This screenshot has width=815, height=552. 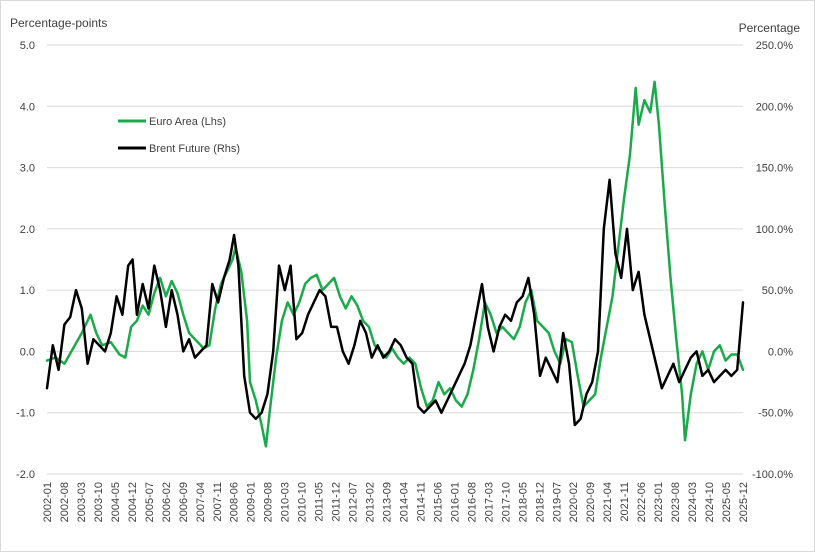 I want to click on left-axis-ticks: 5.0 4.0 3.0 2.0 1.0 0.0 -1.0 -2.0, so click(x=25, y=260).